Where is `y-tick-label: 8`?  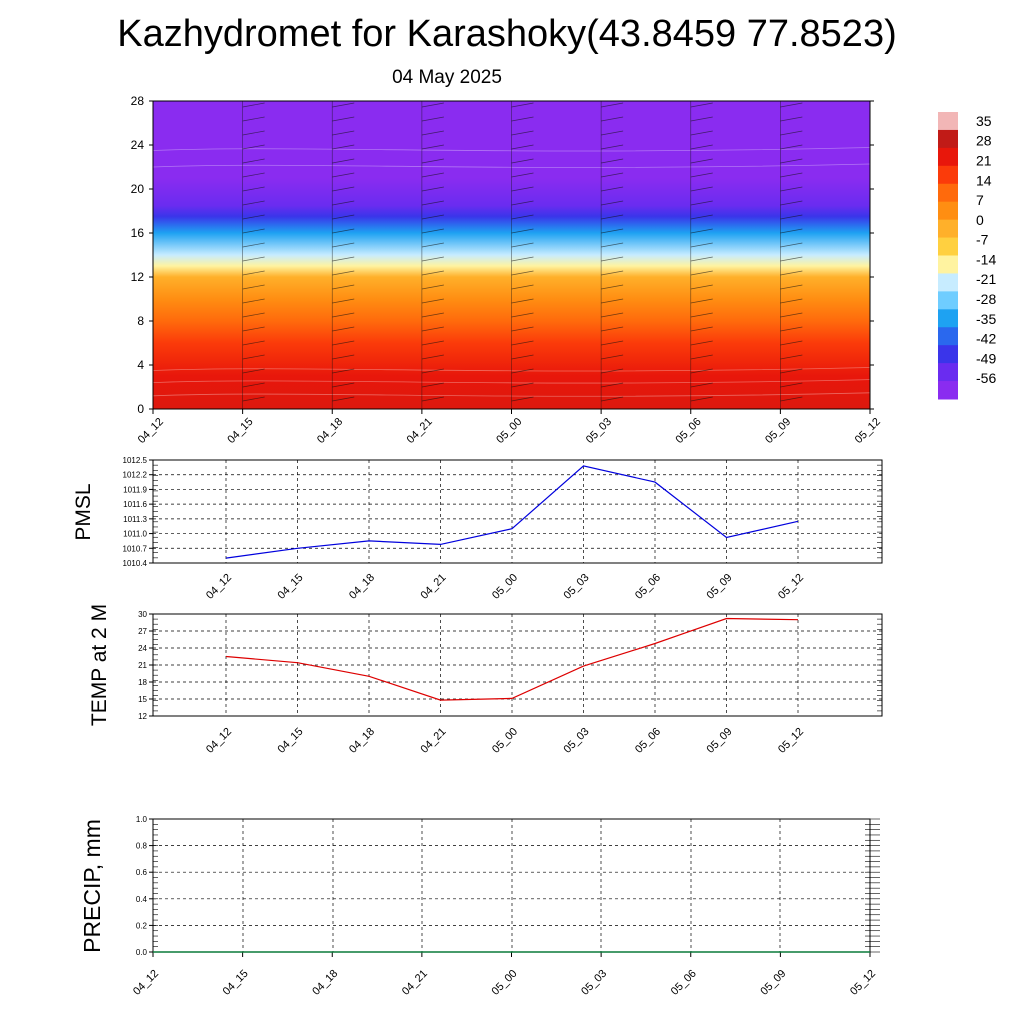 y-tick-label: 8 is located at coordinates (140, 321).